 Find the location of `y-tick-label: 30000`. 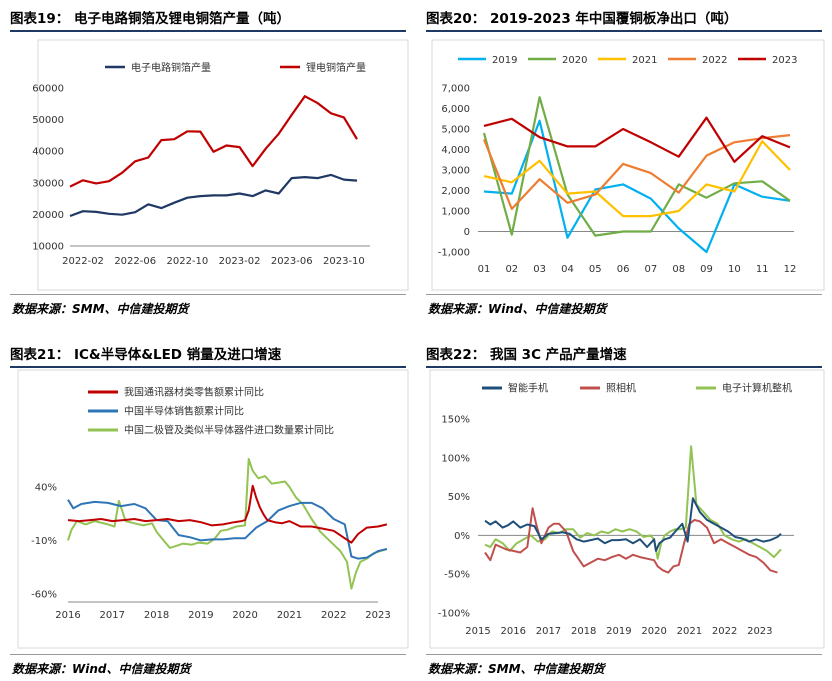

y-tick-label: 30000 is located at coordinates (48, 183).